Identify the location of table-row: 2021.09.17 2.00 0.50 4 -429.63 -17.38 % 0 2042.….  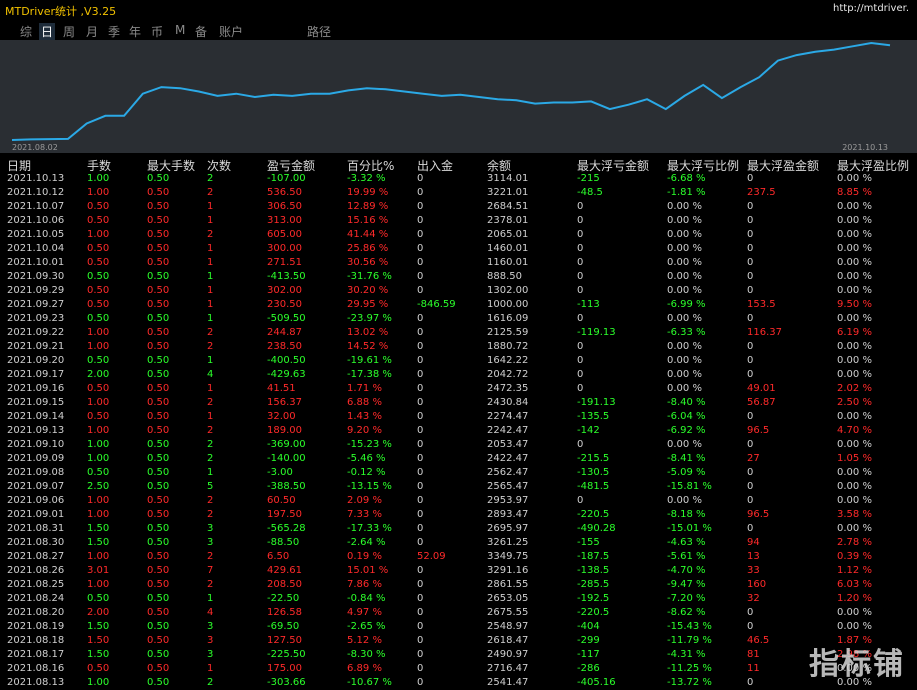
(458, 375).